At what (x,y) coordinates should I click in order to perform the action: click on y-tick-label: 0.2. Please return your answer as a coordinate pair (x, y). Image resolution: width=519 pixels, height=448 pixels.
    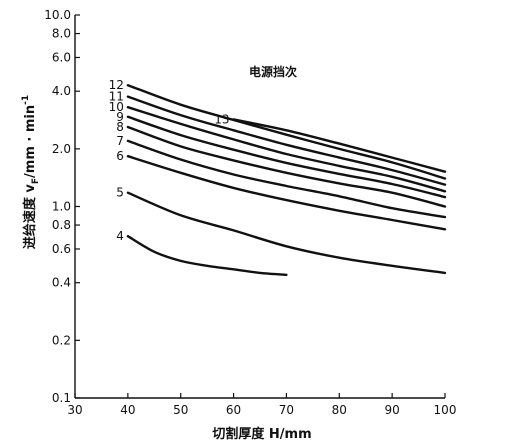
    Looking at the image, I should click on (61, 340).